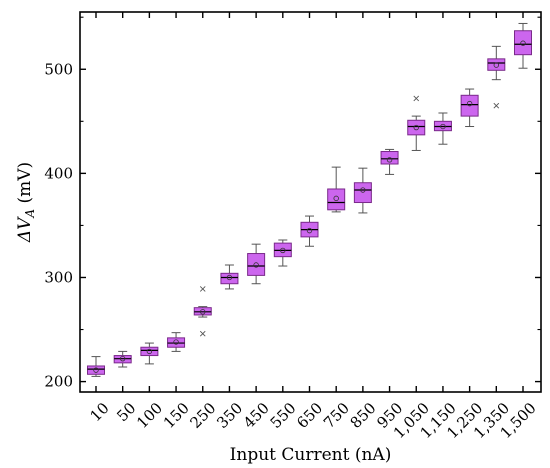  Describe the element at coordinates (311, 455) in the screenshot. I see `x-axis-title: Input Current (nA)` at that location.